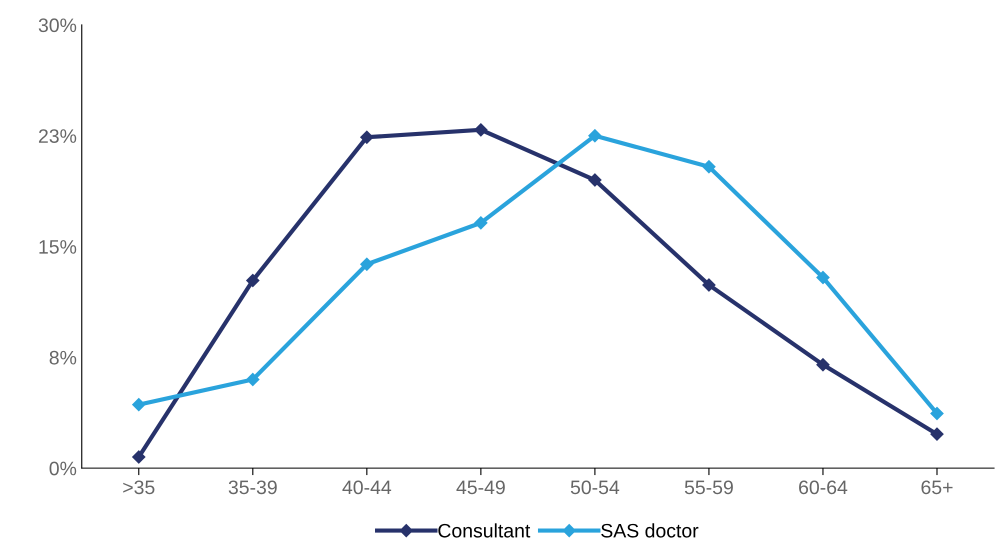  Describe the element at coordinates (63, 357) in the screenshot. I see `y-tick-label: 8%` at that location.